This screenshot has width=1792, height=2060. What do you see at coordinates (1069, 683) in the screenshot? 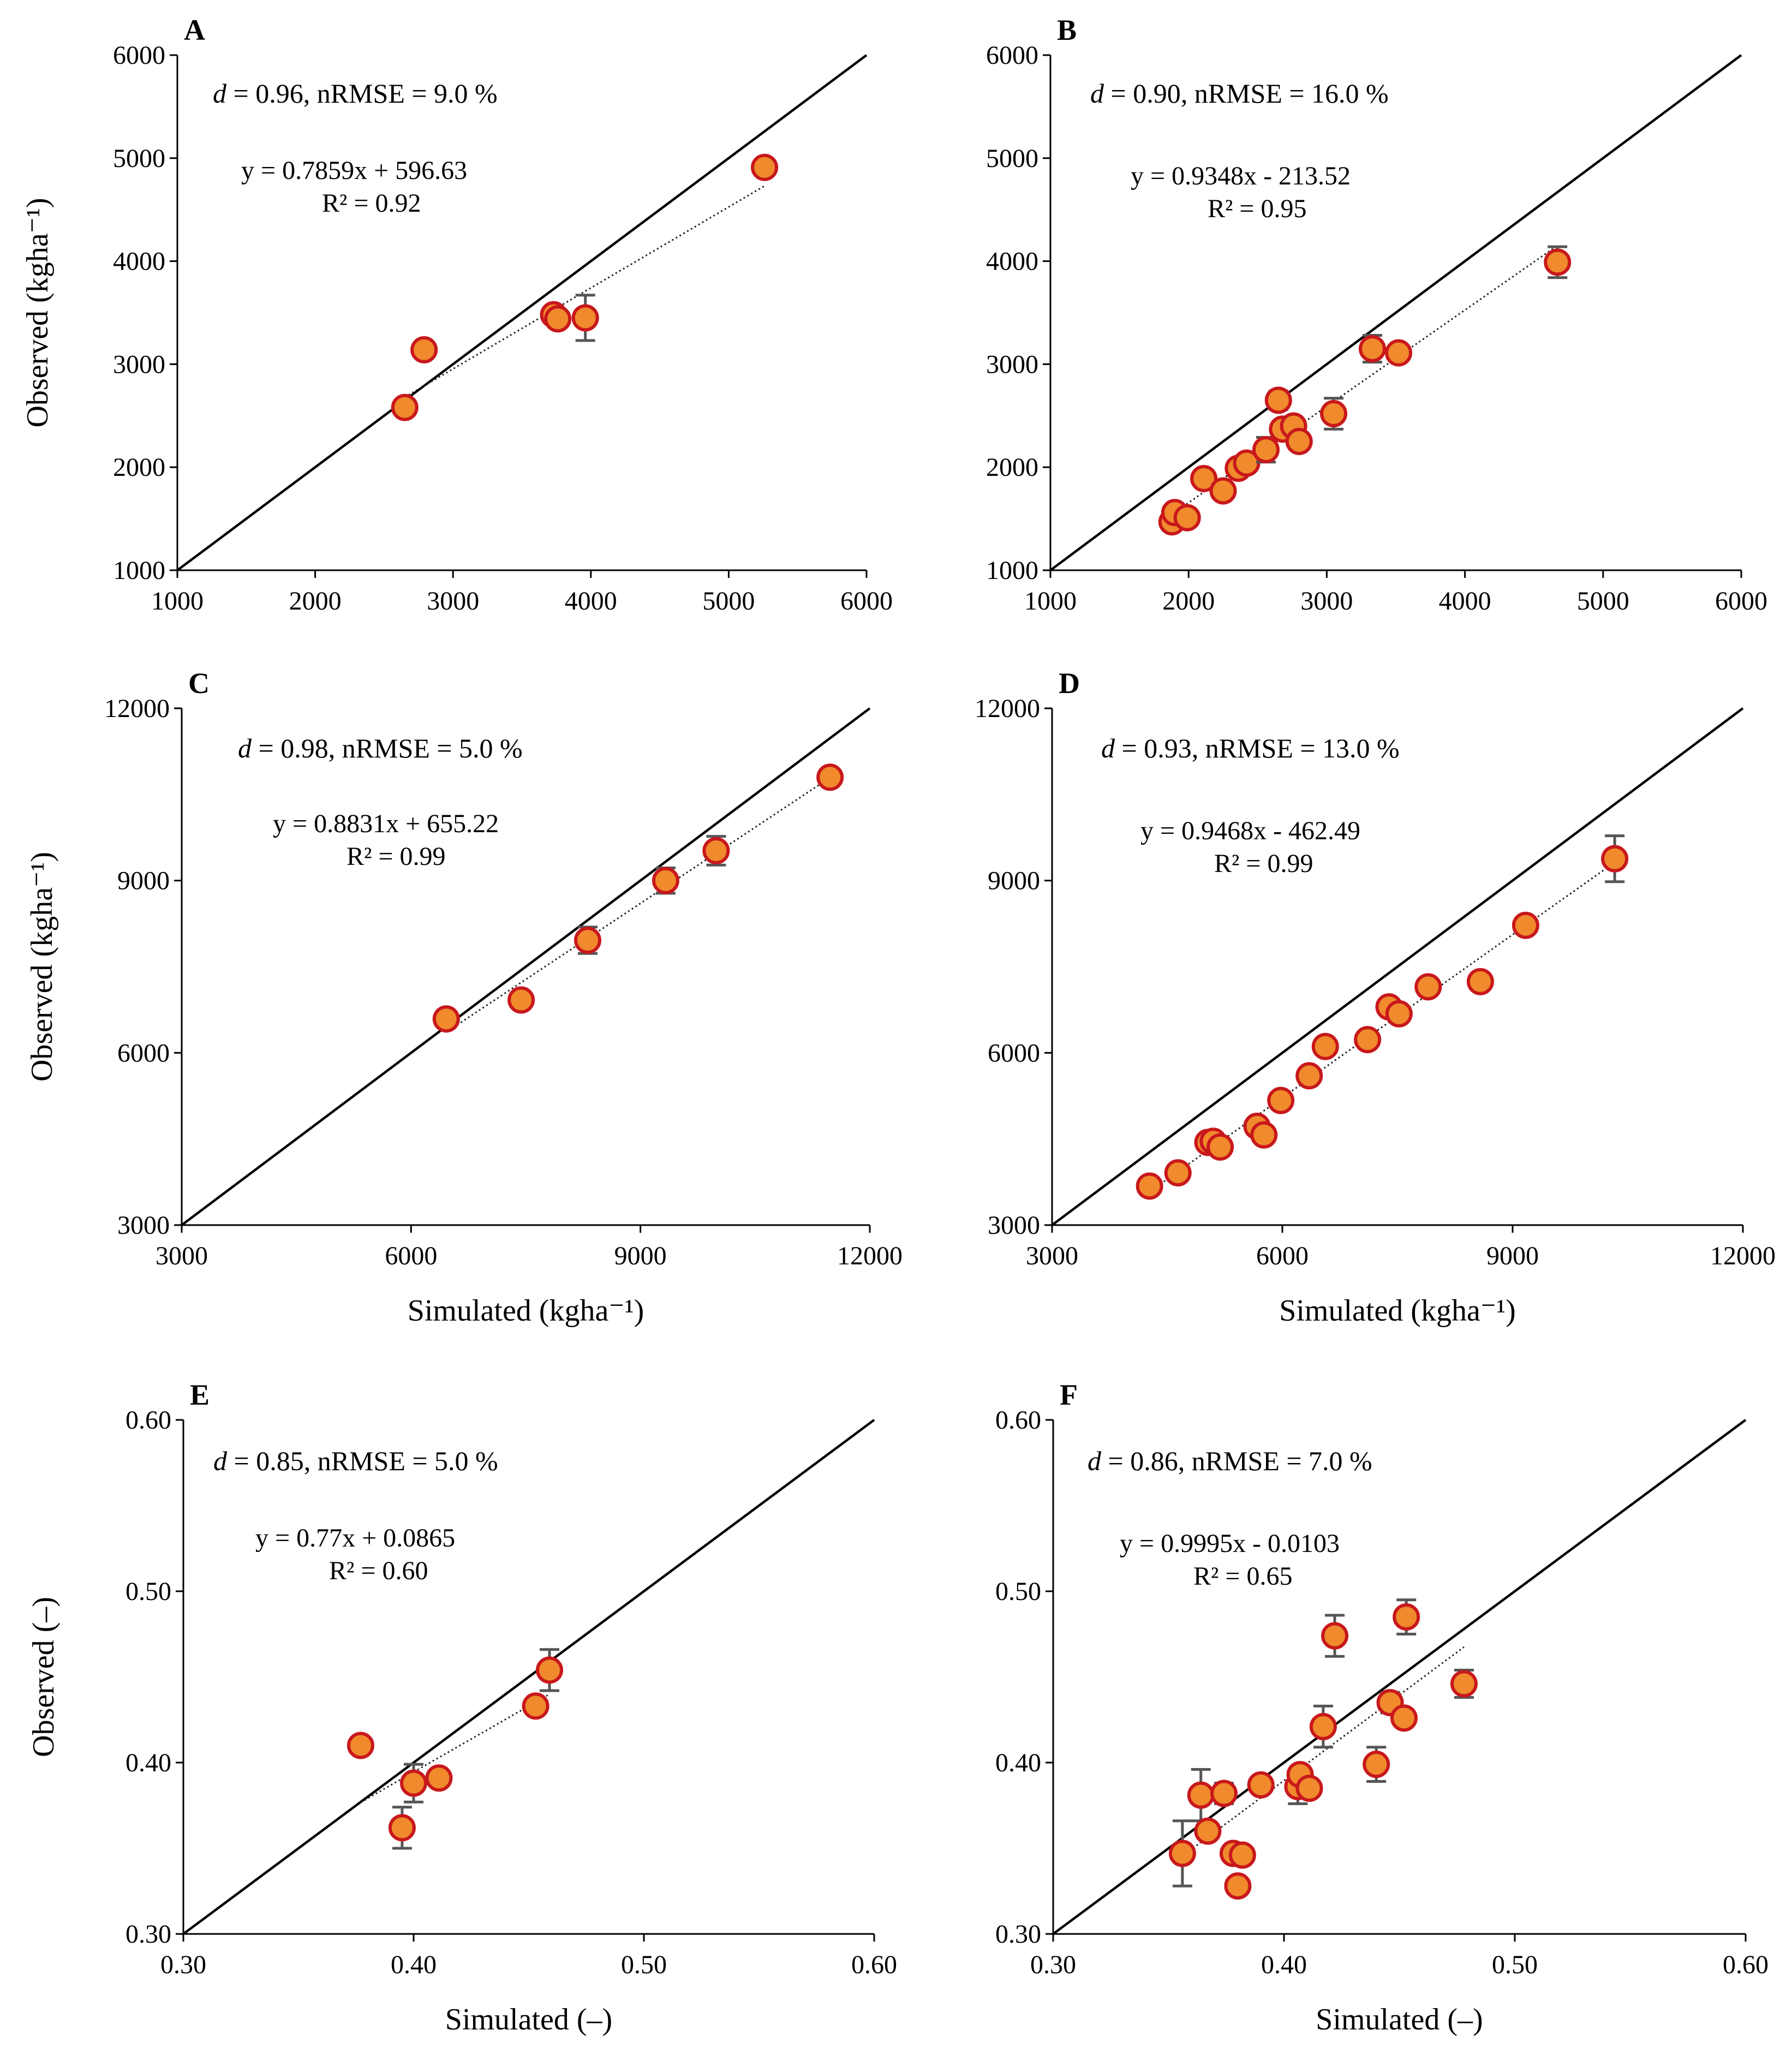
I see `panel-label: D` at bounding box center [1069, 683].